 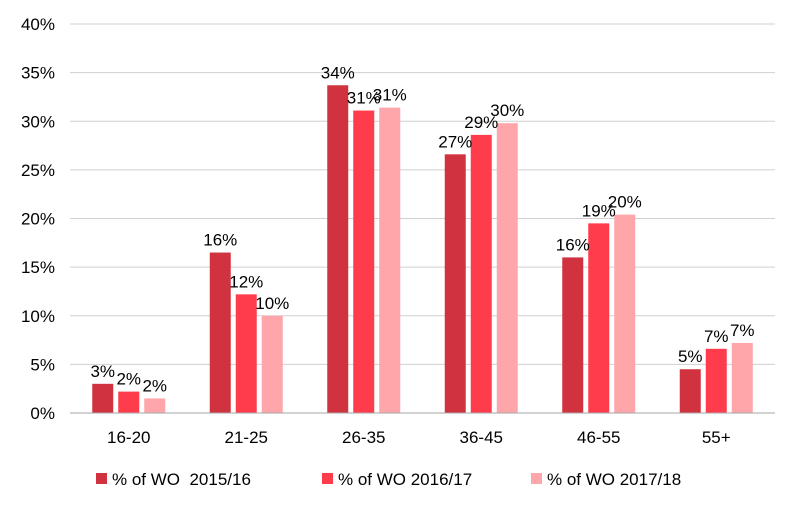 What do you see at coordinates (42, 364) in the screenshot?
I see `y-tick-label: 5%` at bounding box center [42, 364].